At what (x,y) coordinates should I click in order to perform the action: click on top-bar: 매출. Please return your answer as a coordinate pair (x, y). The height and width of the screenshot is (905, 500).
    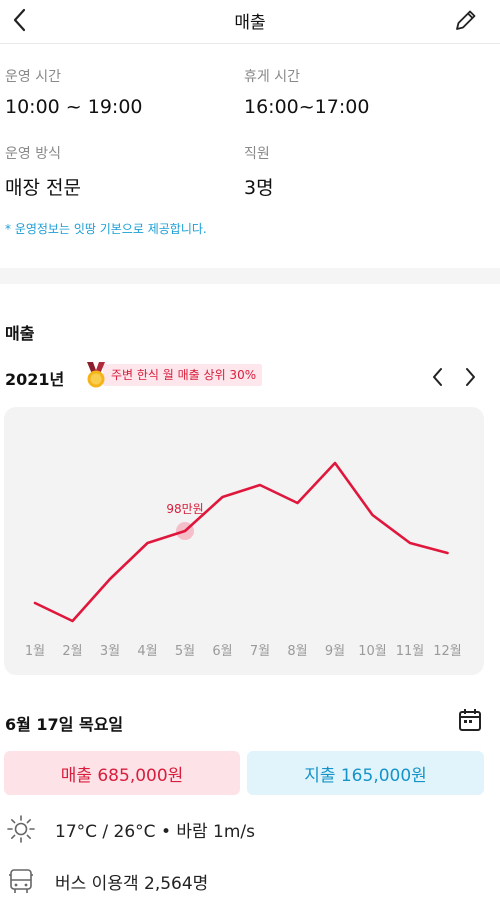
    Looking at the image, I should click on (250, 22).